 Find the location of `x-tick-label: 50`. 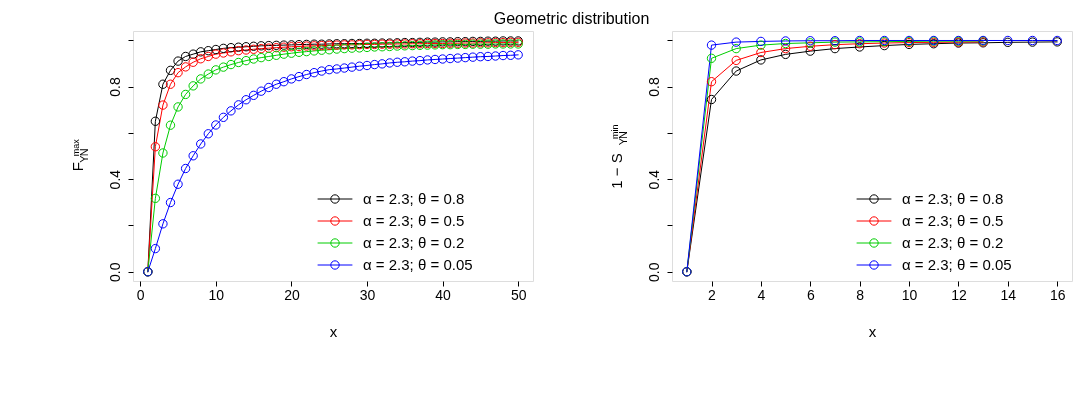

x-tick-label: 50 is located at coordinates (518, 294).